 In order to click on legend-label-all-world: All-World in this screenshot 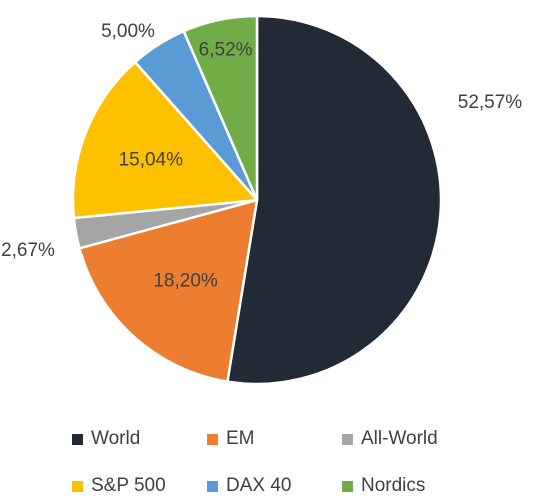, I will do `click(399, 438)`.